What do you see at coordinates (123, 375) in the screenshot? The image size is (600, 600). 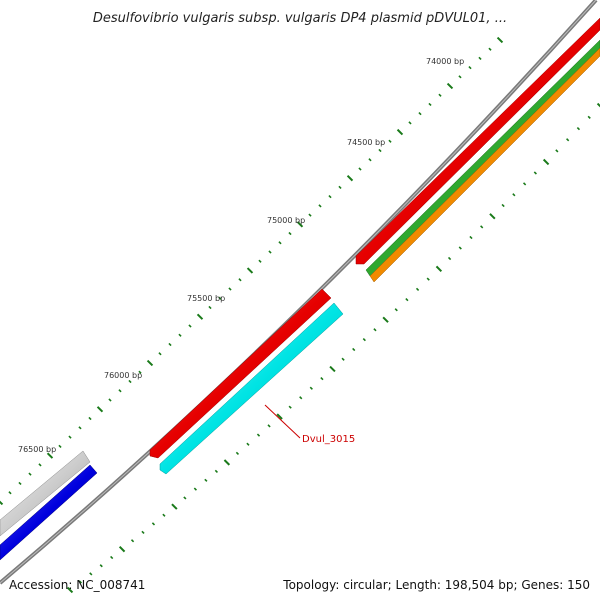 I see `tick-label: 76000 bp` at bounding box center [123, 375].